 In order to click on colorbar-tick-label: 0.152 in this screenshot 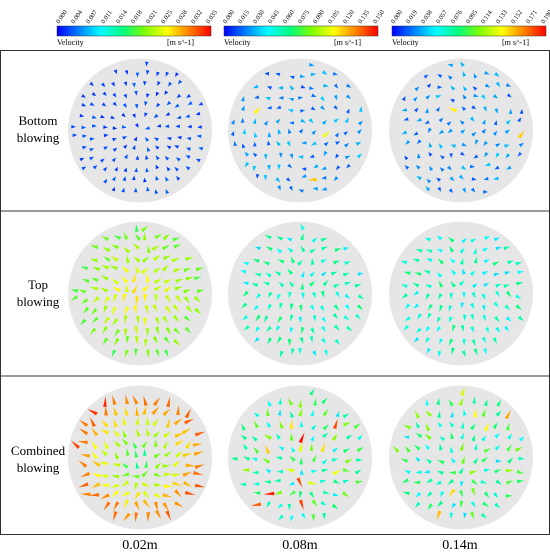, I will do `click(517, 17)`.